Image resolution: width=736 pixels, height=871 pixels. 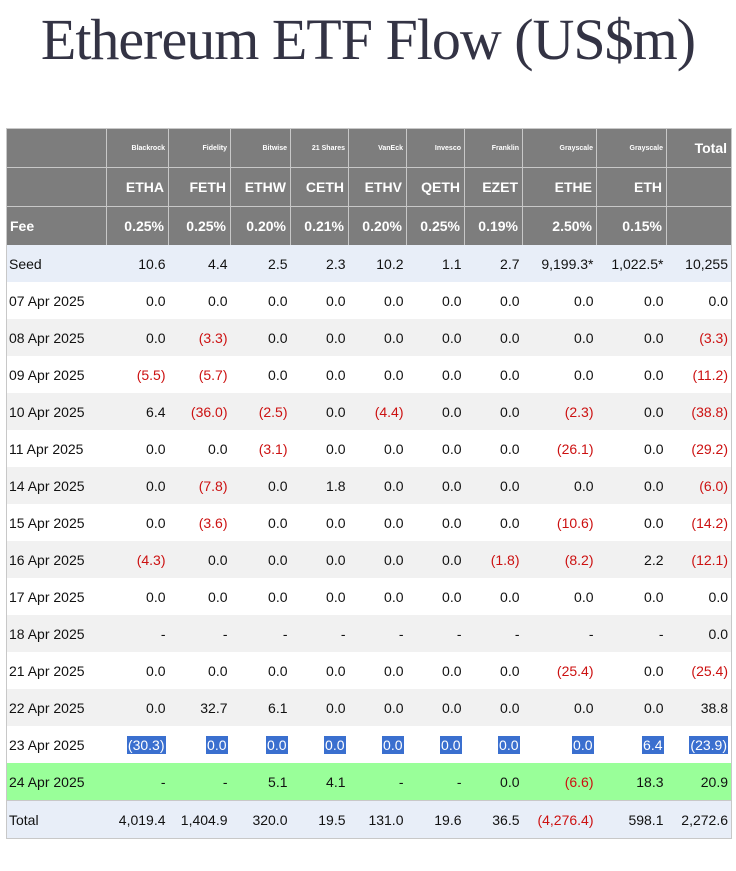 What do you see at coordinates (199, 337) in the screenshot?
I see `flow-value-cell: (3.3)` at bounding box center [199, 337].